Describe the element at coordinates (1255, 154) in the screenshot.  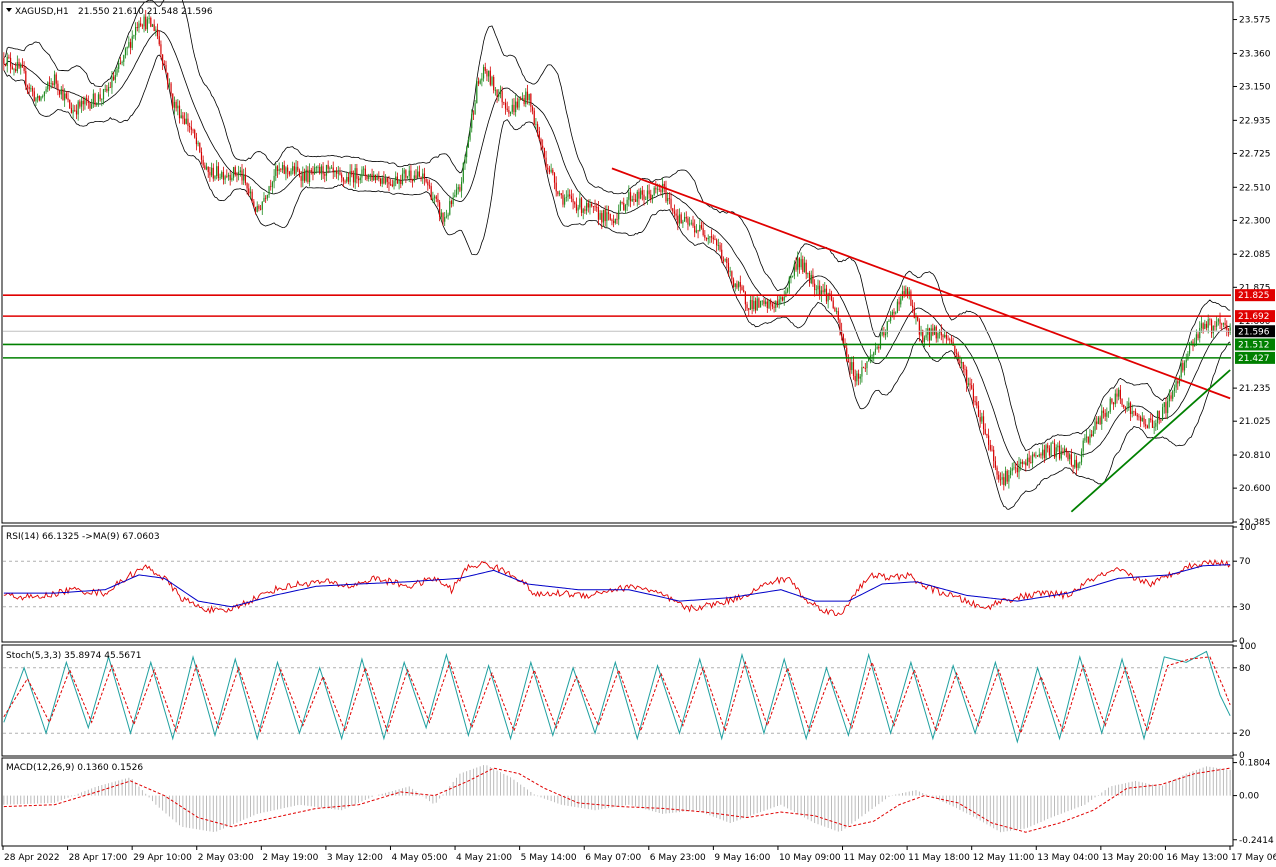
I see `price-tick-label: 22.725` at that location.